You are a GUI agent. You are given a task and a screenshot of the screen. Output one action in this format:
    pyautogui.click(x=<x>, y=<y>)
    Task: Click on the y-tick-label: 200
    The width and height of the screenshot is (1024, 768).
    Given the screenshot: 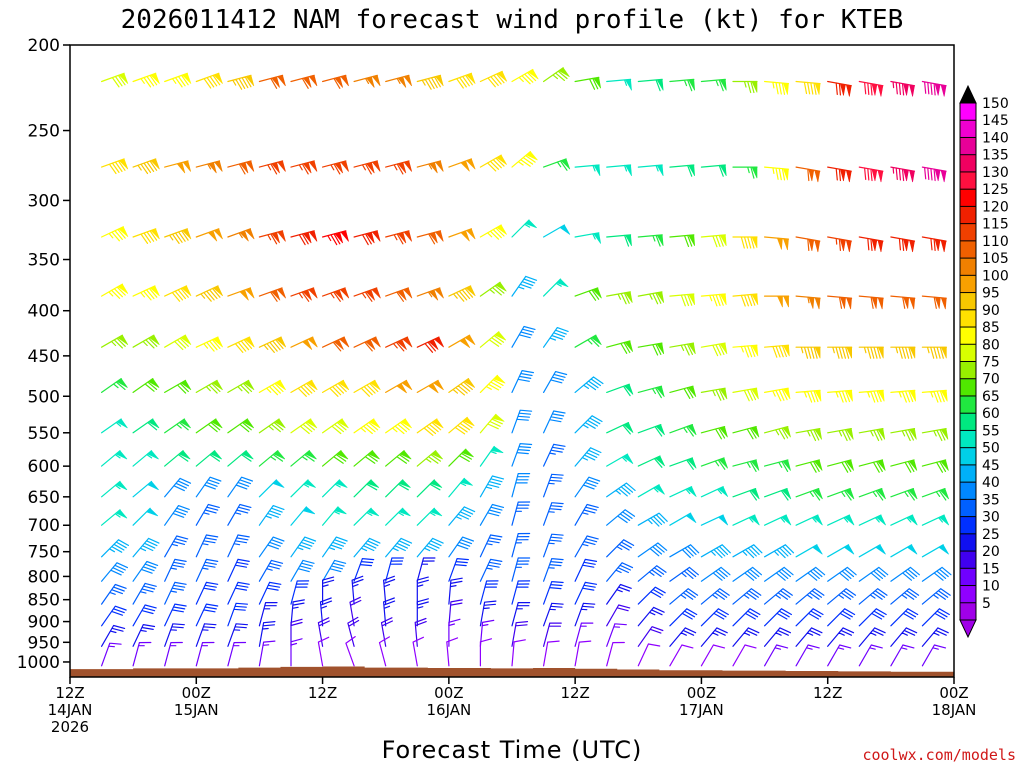 What is the action you would take?
    pyautogui.click(x=44, y=46)
    